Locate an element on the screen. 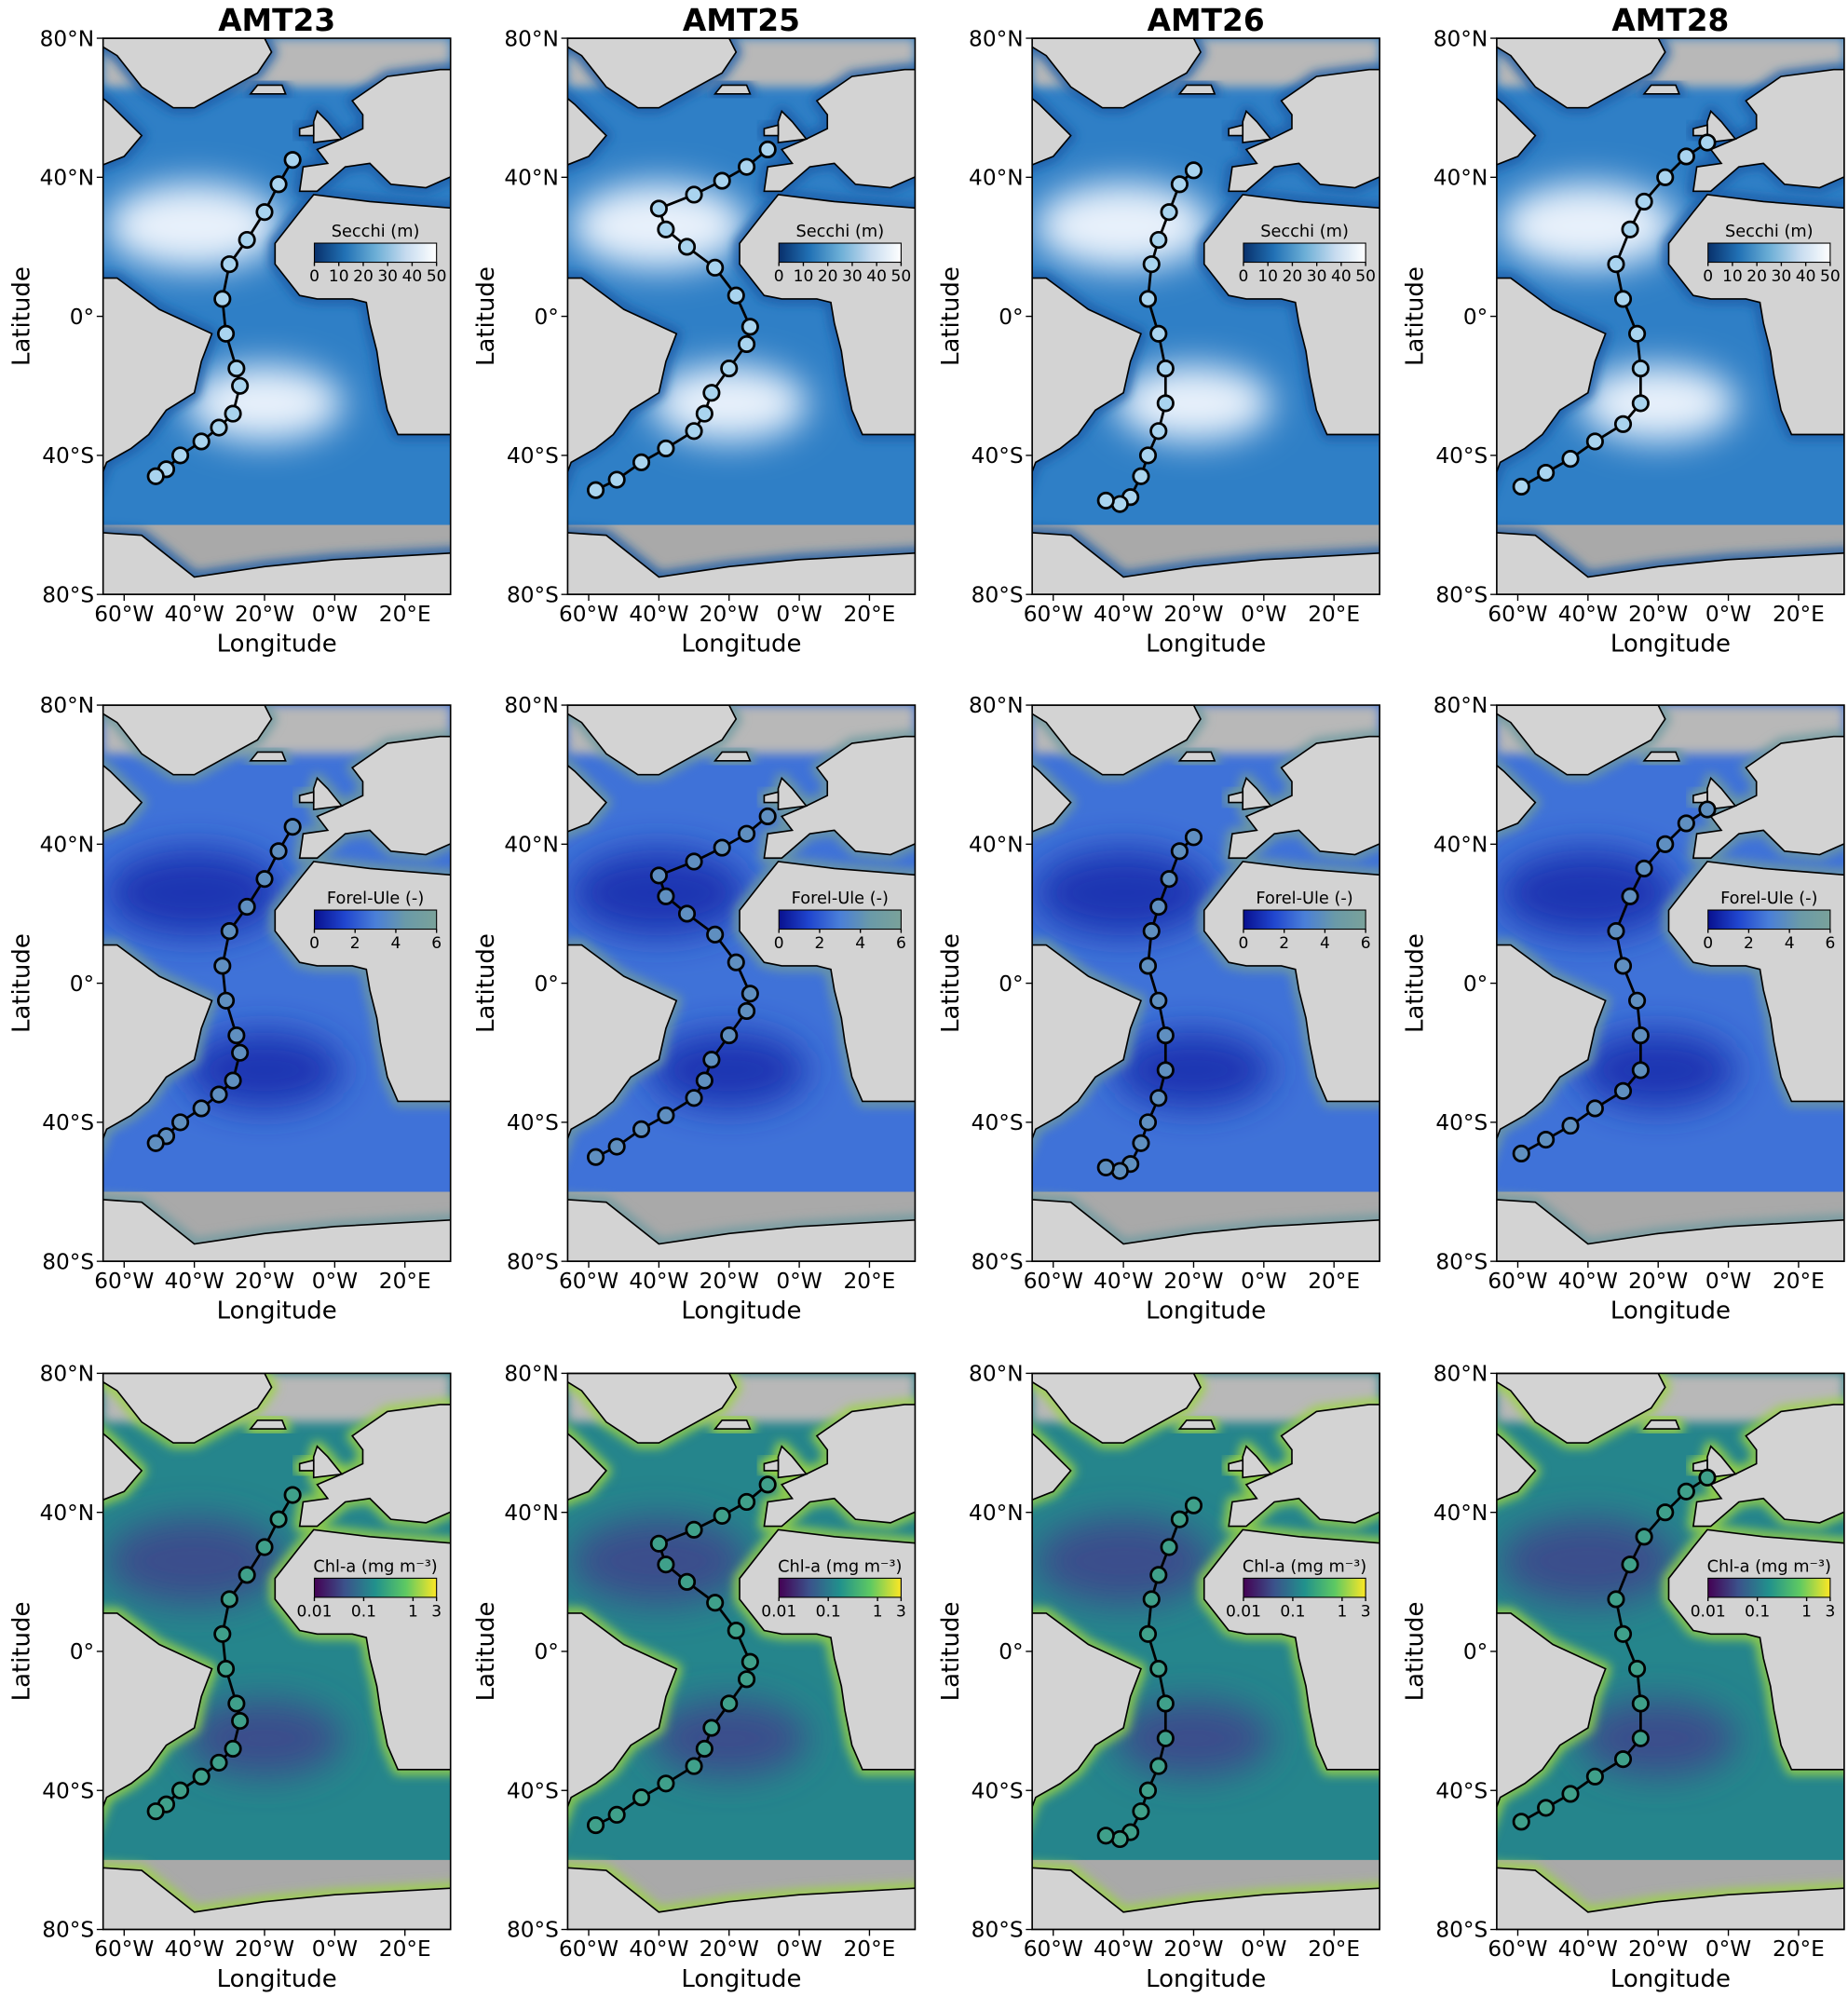  colorbar-tick-label: 3 is located at coordinates (1366, 1611).